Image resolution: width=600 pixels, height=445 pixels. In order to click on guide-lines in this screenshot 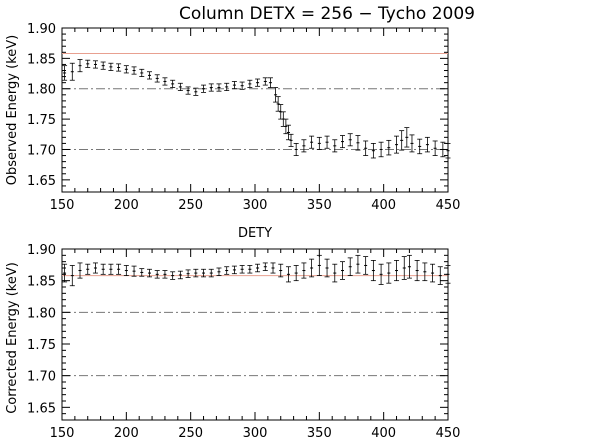, I will do `click(255, 119)`.